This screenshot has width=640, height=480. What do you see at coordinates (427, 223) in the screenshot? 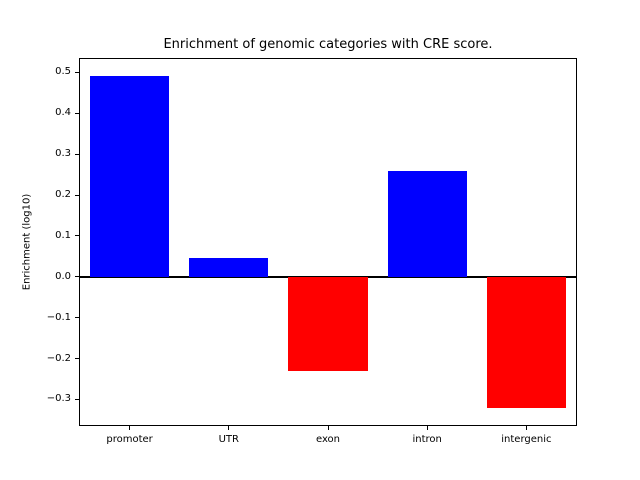
I see `bar-intron` at bounding box center [427, 223].